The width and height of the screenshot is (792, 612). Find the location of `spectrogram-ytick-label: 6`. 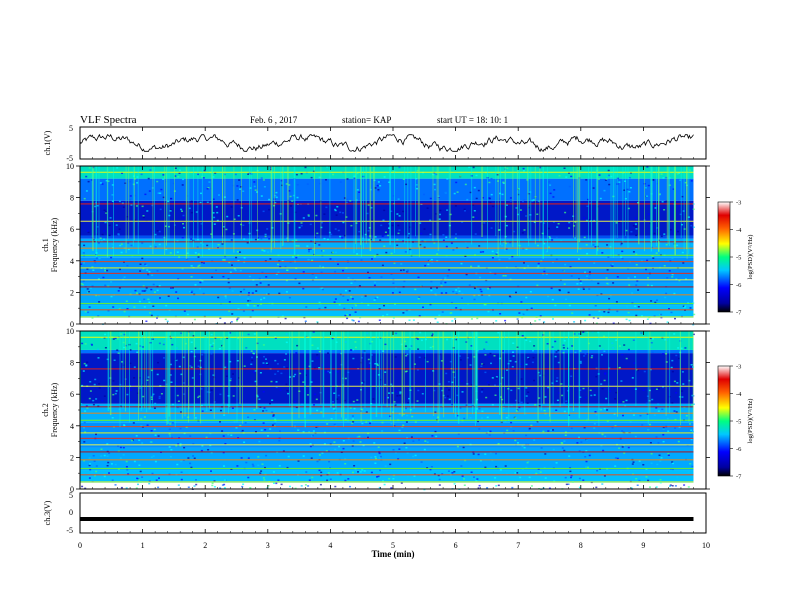

spectrogram-ytick-label: 6 is located at coordinates (72, 229).